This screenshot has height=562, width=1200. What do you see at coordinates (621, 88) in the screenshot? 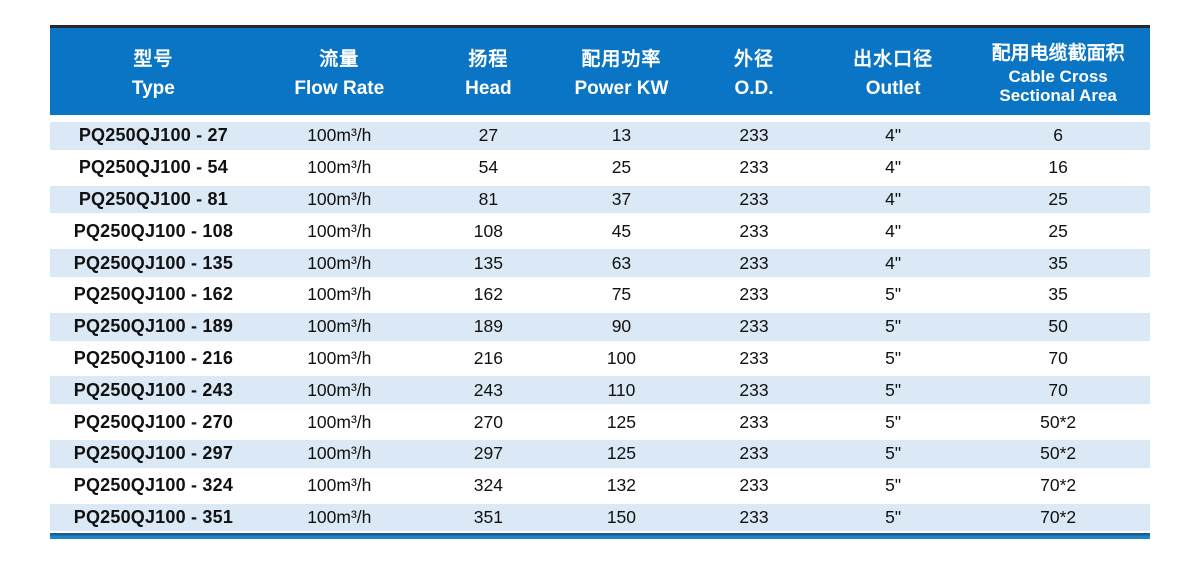
I see `header-power-en: Power KW` at bounding box center [621, 88].